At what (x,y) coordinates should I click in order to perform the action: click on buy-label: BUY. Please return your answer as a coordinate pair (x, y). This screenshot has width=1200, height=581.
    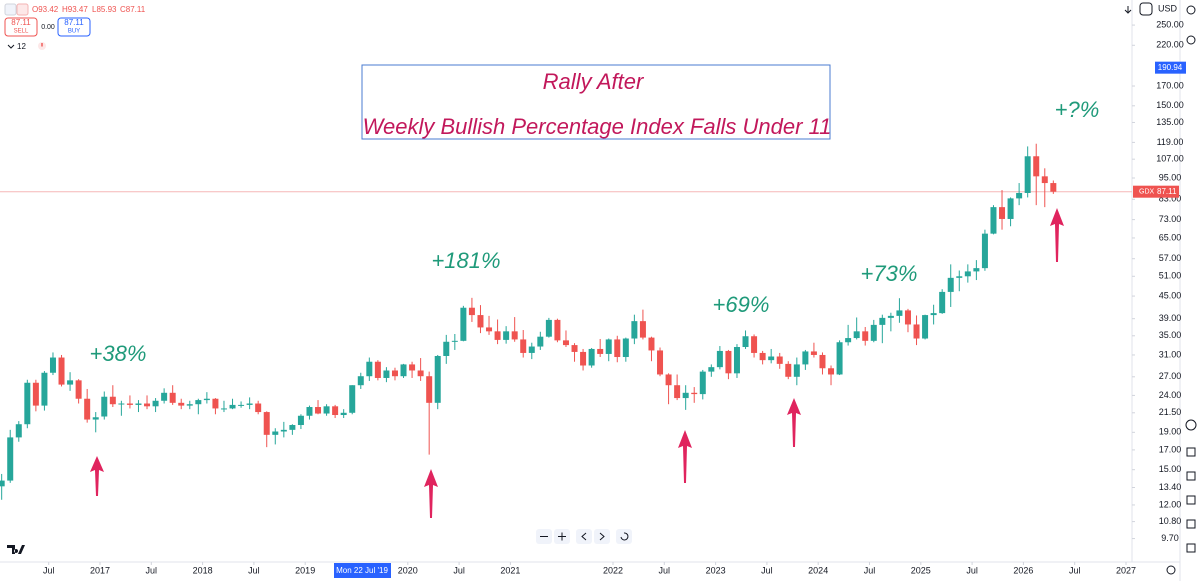
    Looking at the image, I should click on (74, 32).